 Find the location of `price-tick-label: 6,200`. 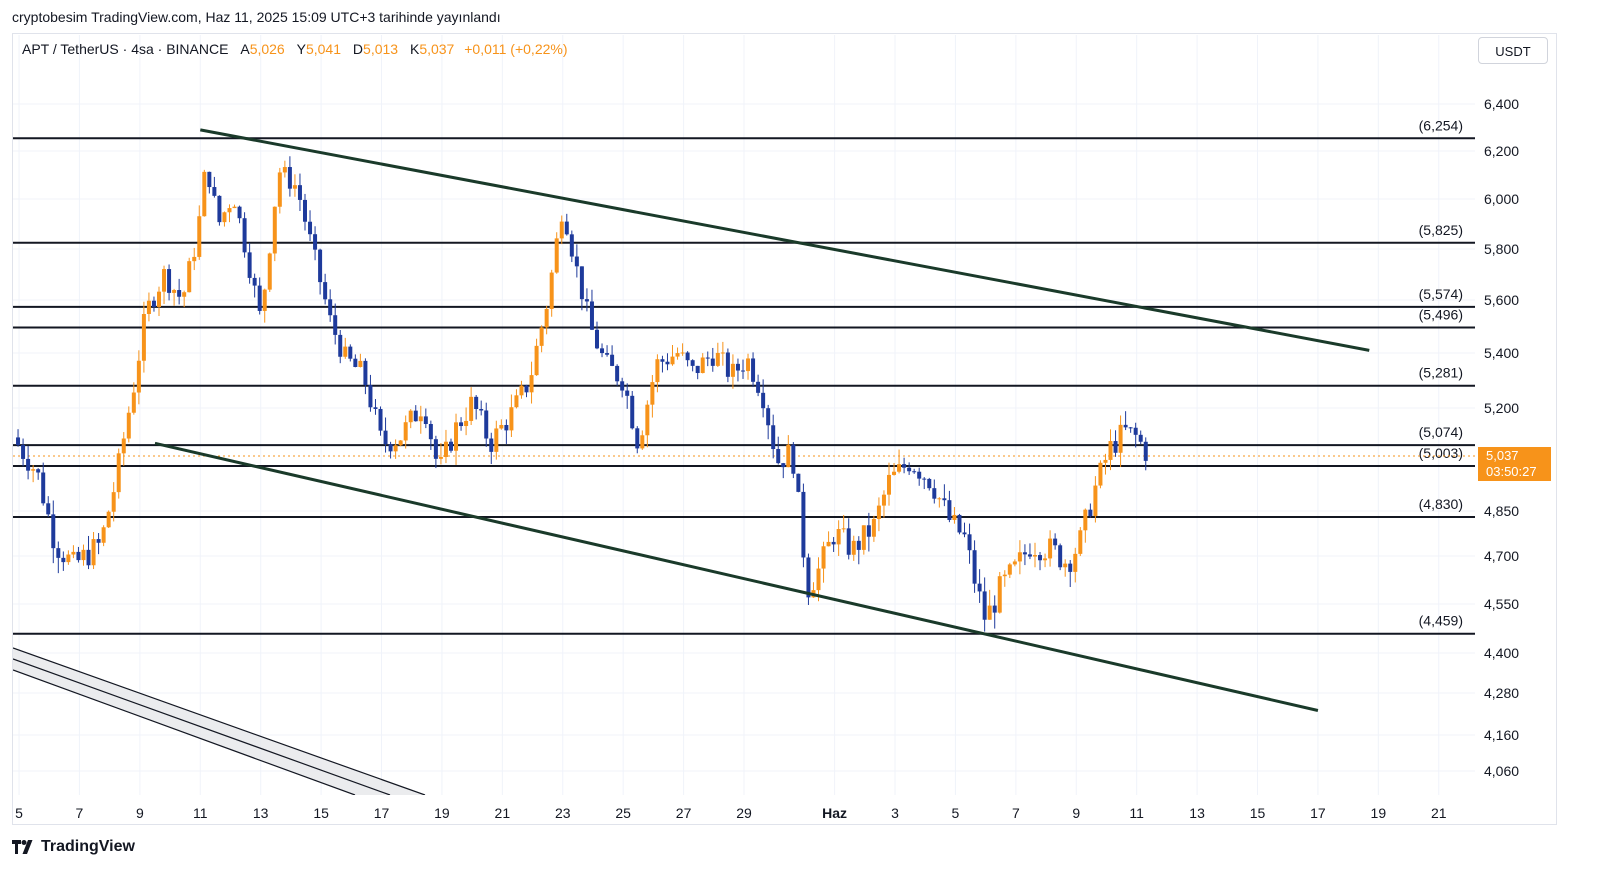

price-tick-label: 6,200 is located at coordinates (1501, 151).